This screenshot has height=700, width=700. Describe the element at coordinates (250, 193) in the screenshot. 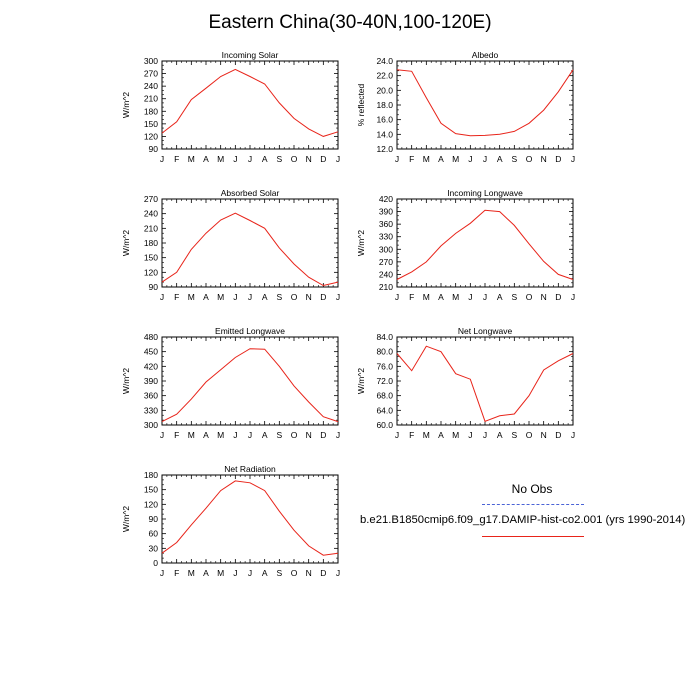

I see `panel-title: Absorbed Solar` at that location.